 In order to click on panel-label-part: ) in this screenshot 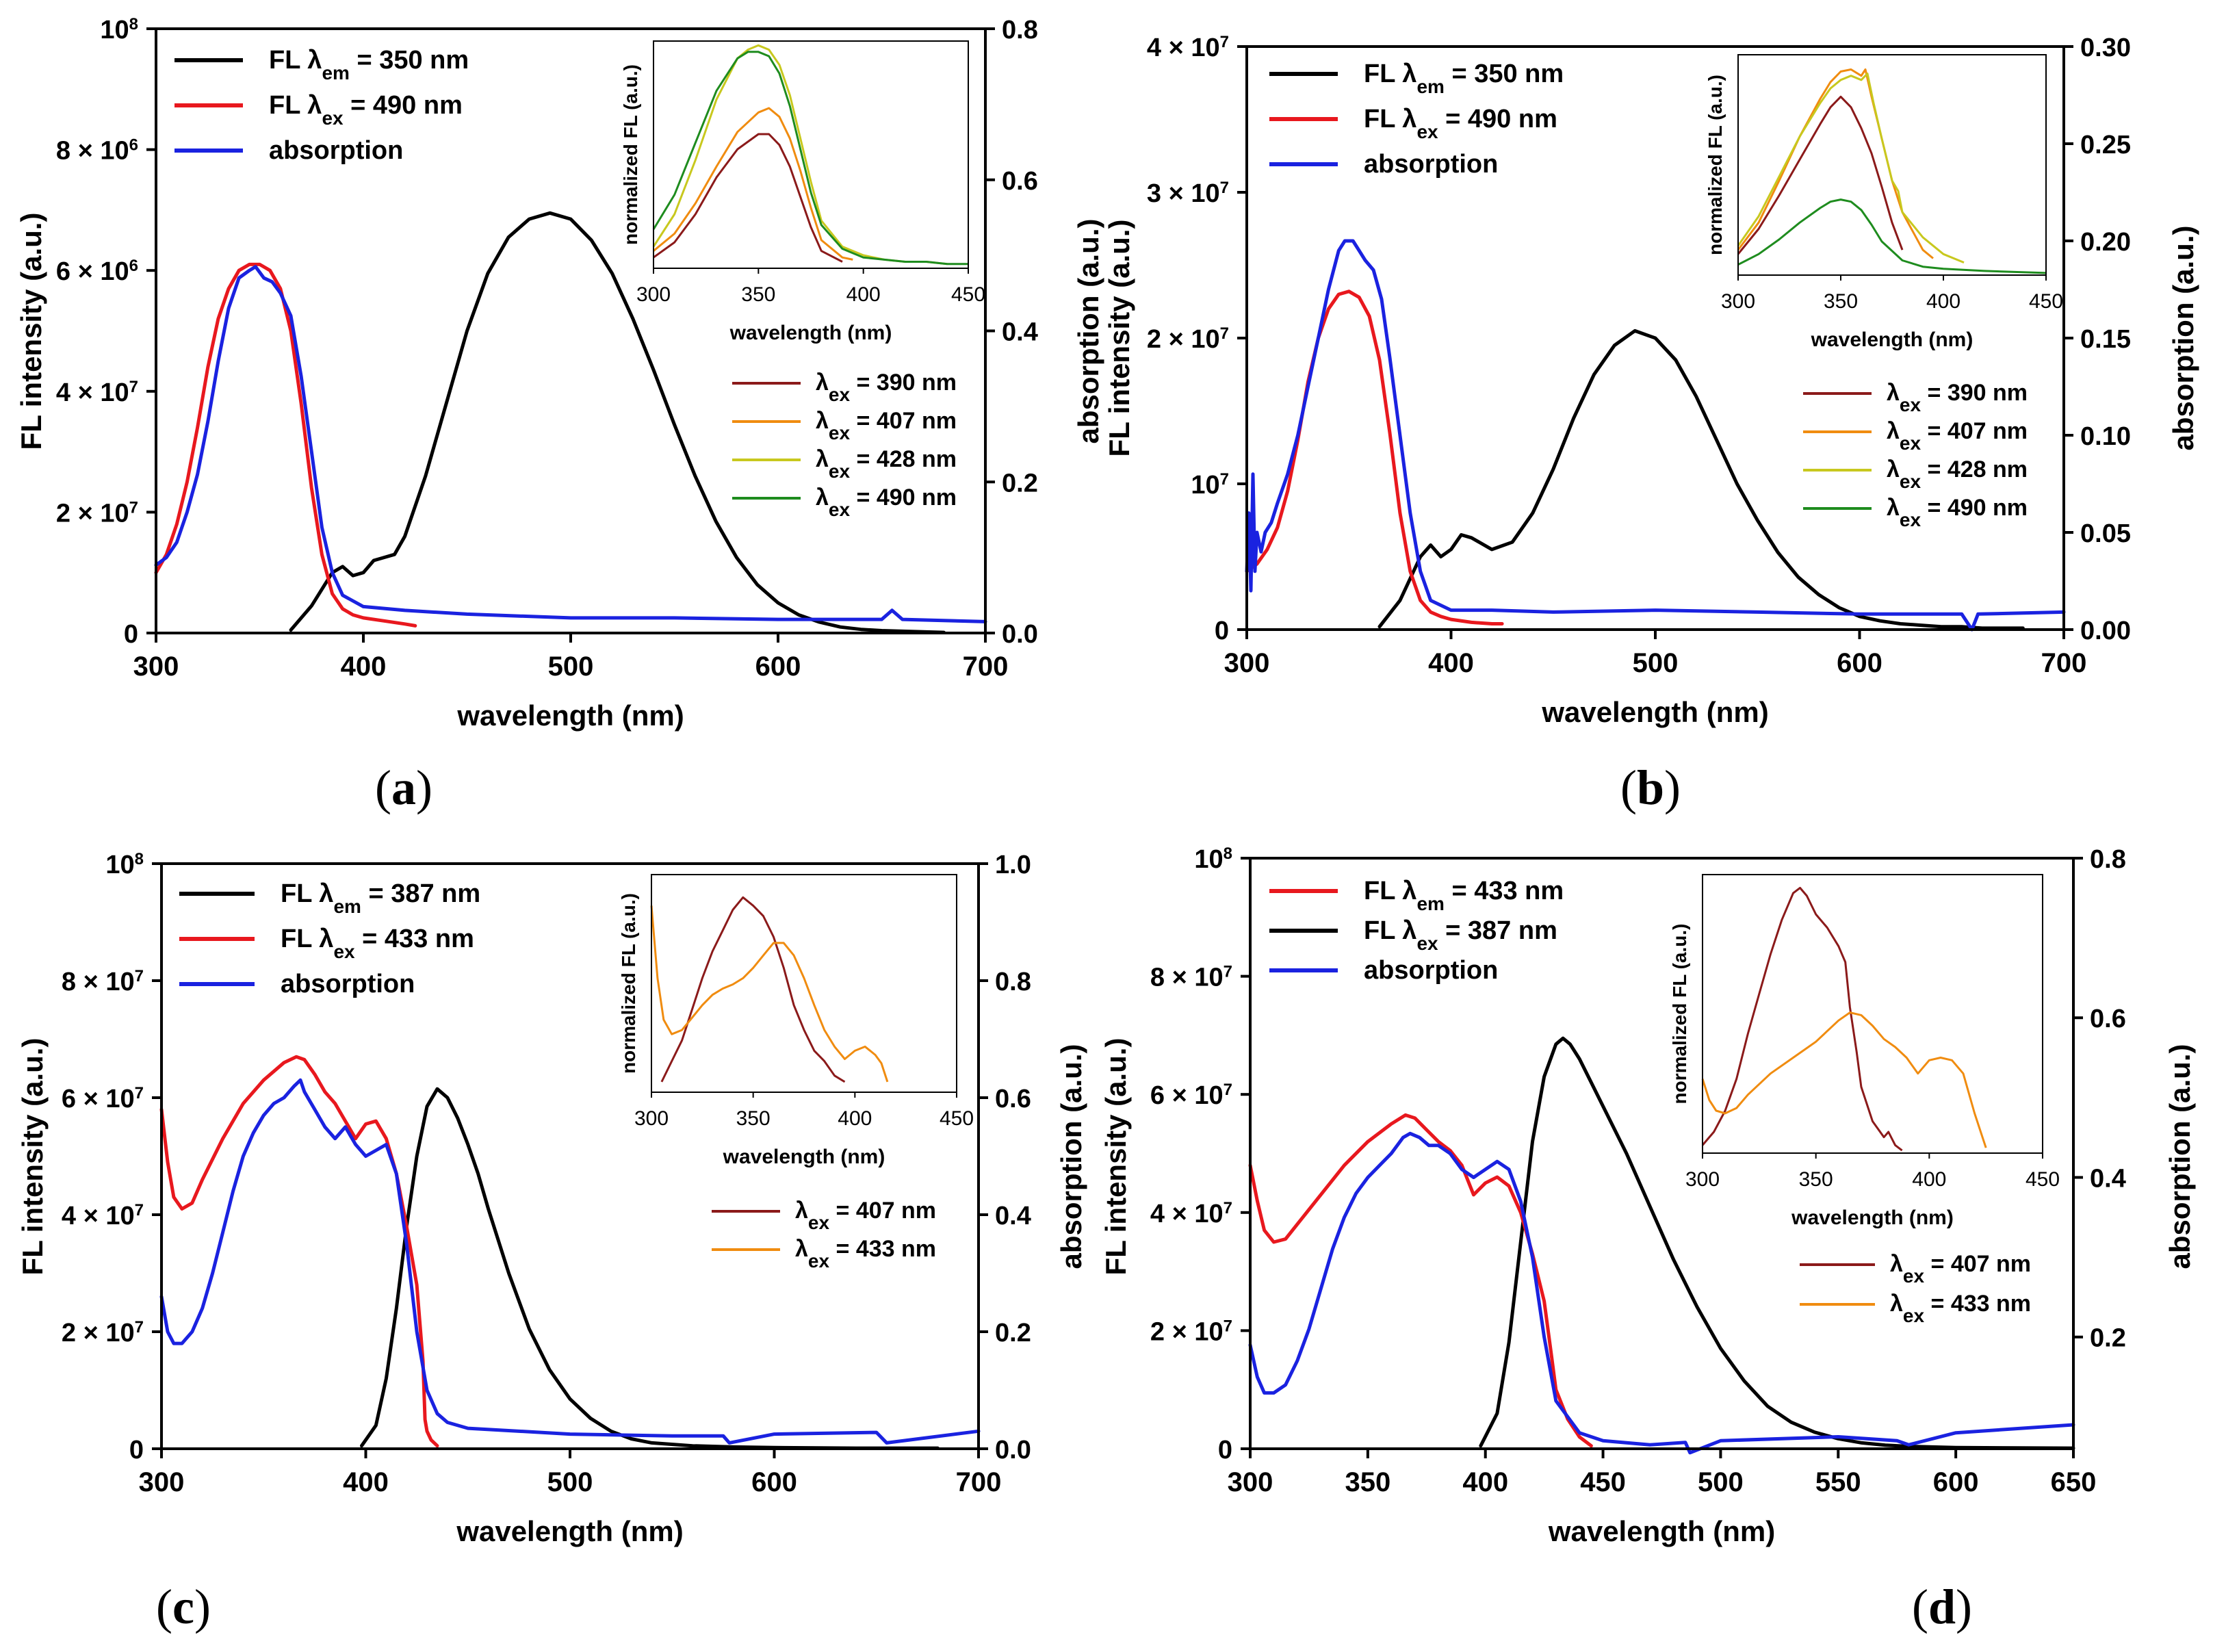, I will do `click(1964, 1606)`.